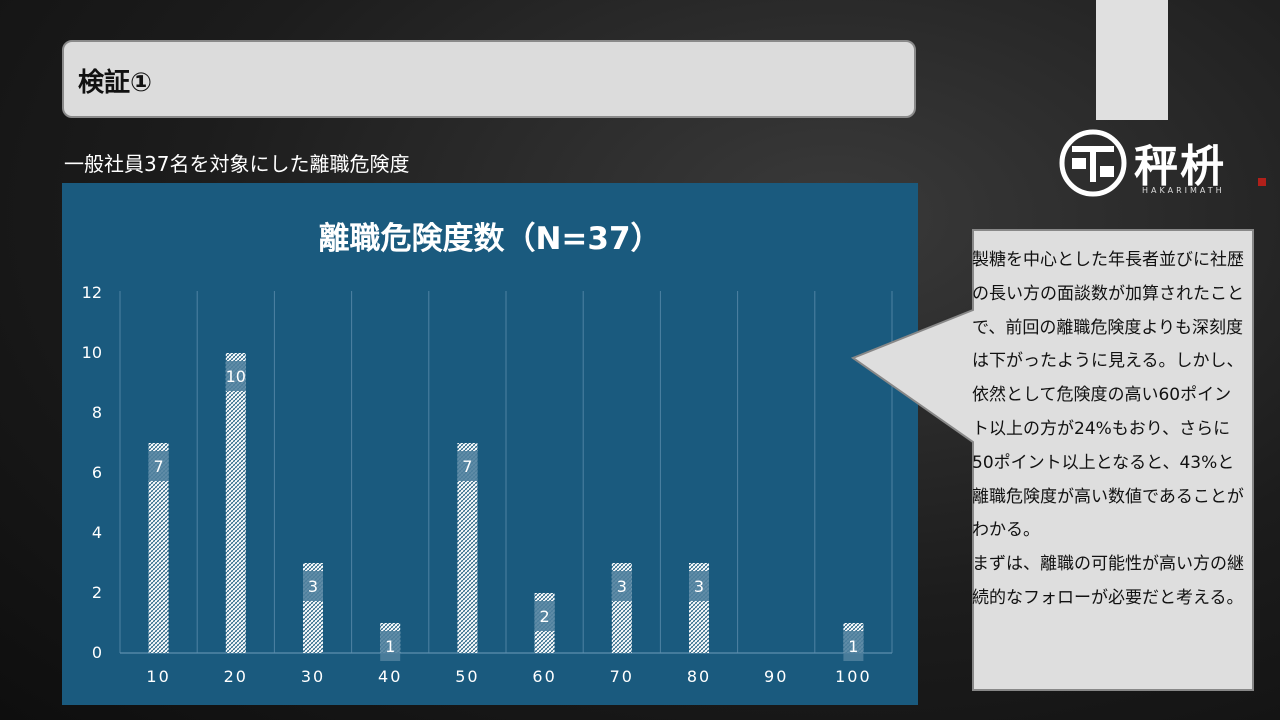 The width and height of the screenshot is (1280, 720). Describe the element at coordinates (489, 79) in the screenshot. I see `title-box: 検証①` at that location.